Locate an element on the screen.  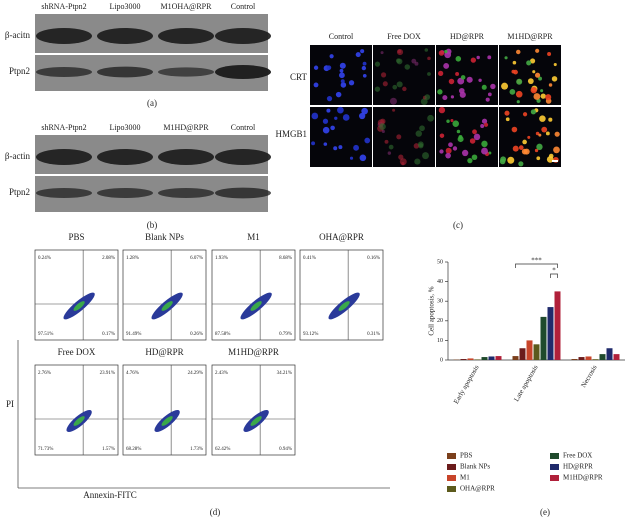
caption: (d) is located at coordinates (215, 512).